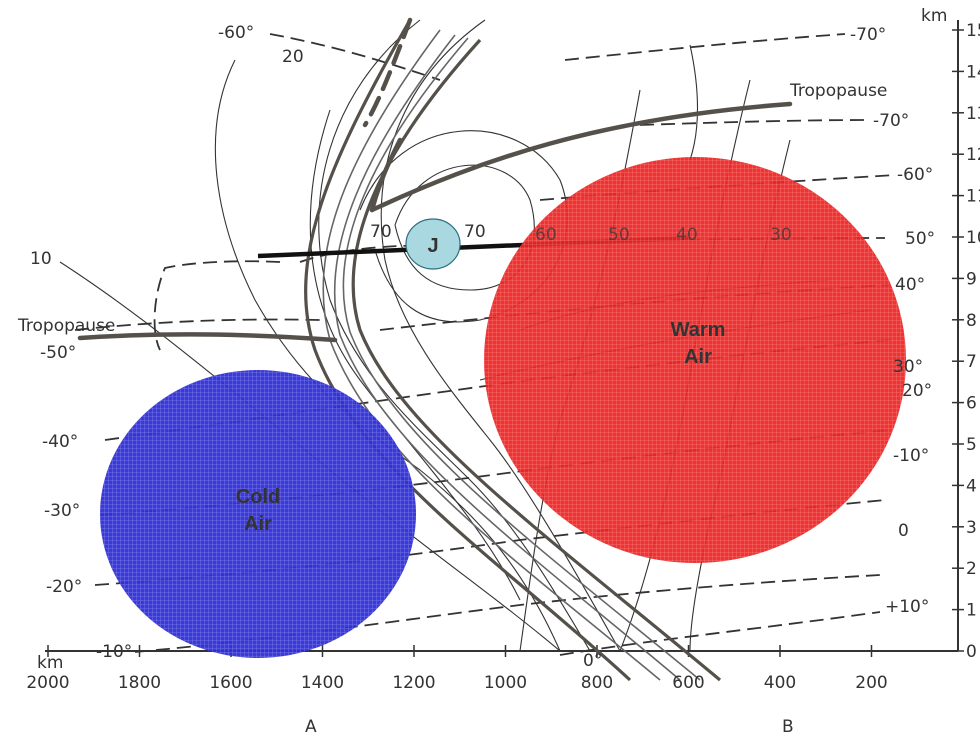 This screenshot has height=735, width=980. I want to click on y-tick-label: 2, so click(971, 569).